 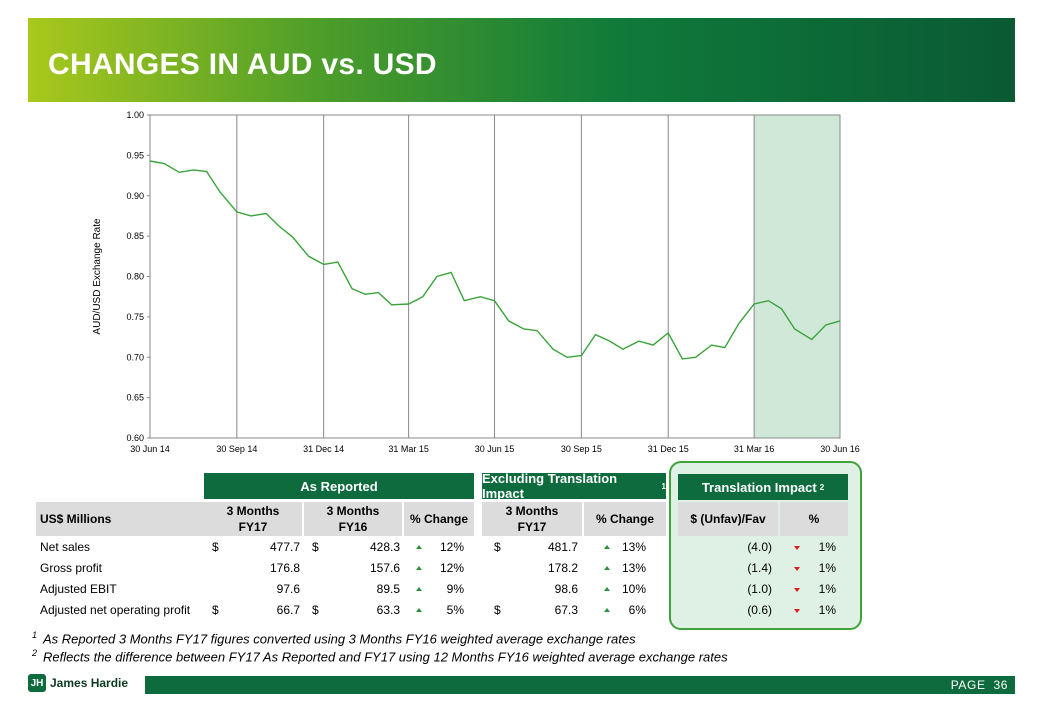 What do you see at coordinates (408, 449) in the screenshot?
I see `x-tick-label: 31 Mar 15` at bounding box center [408, 449].